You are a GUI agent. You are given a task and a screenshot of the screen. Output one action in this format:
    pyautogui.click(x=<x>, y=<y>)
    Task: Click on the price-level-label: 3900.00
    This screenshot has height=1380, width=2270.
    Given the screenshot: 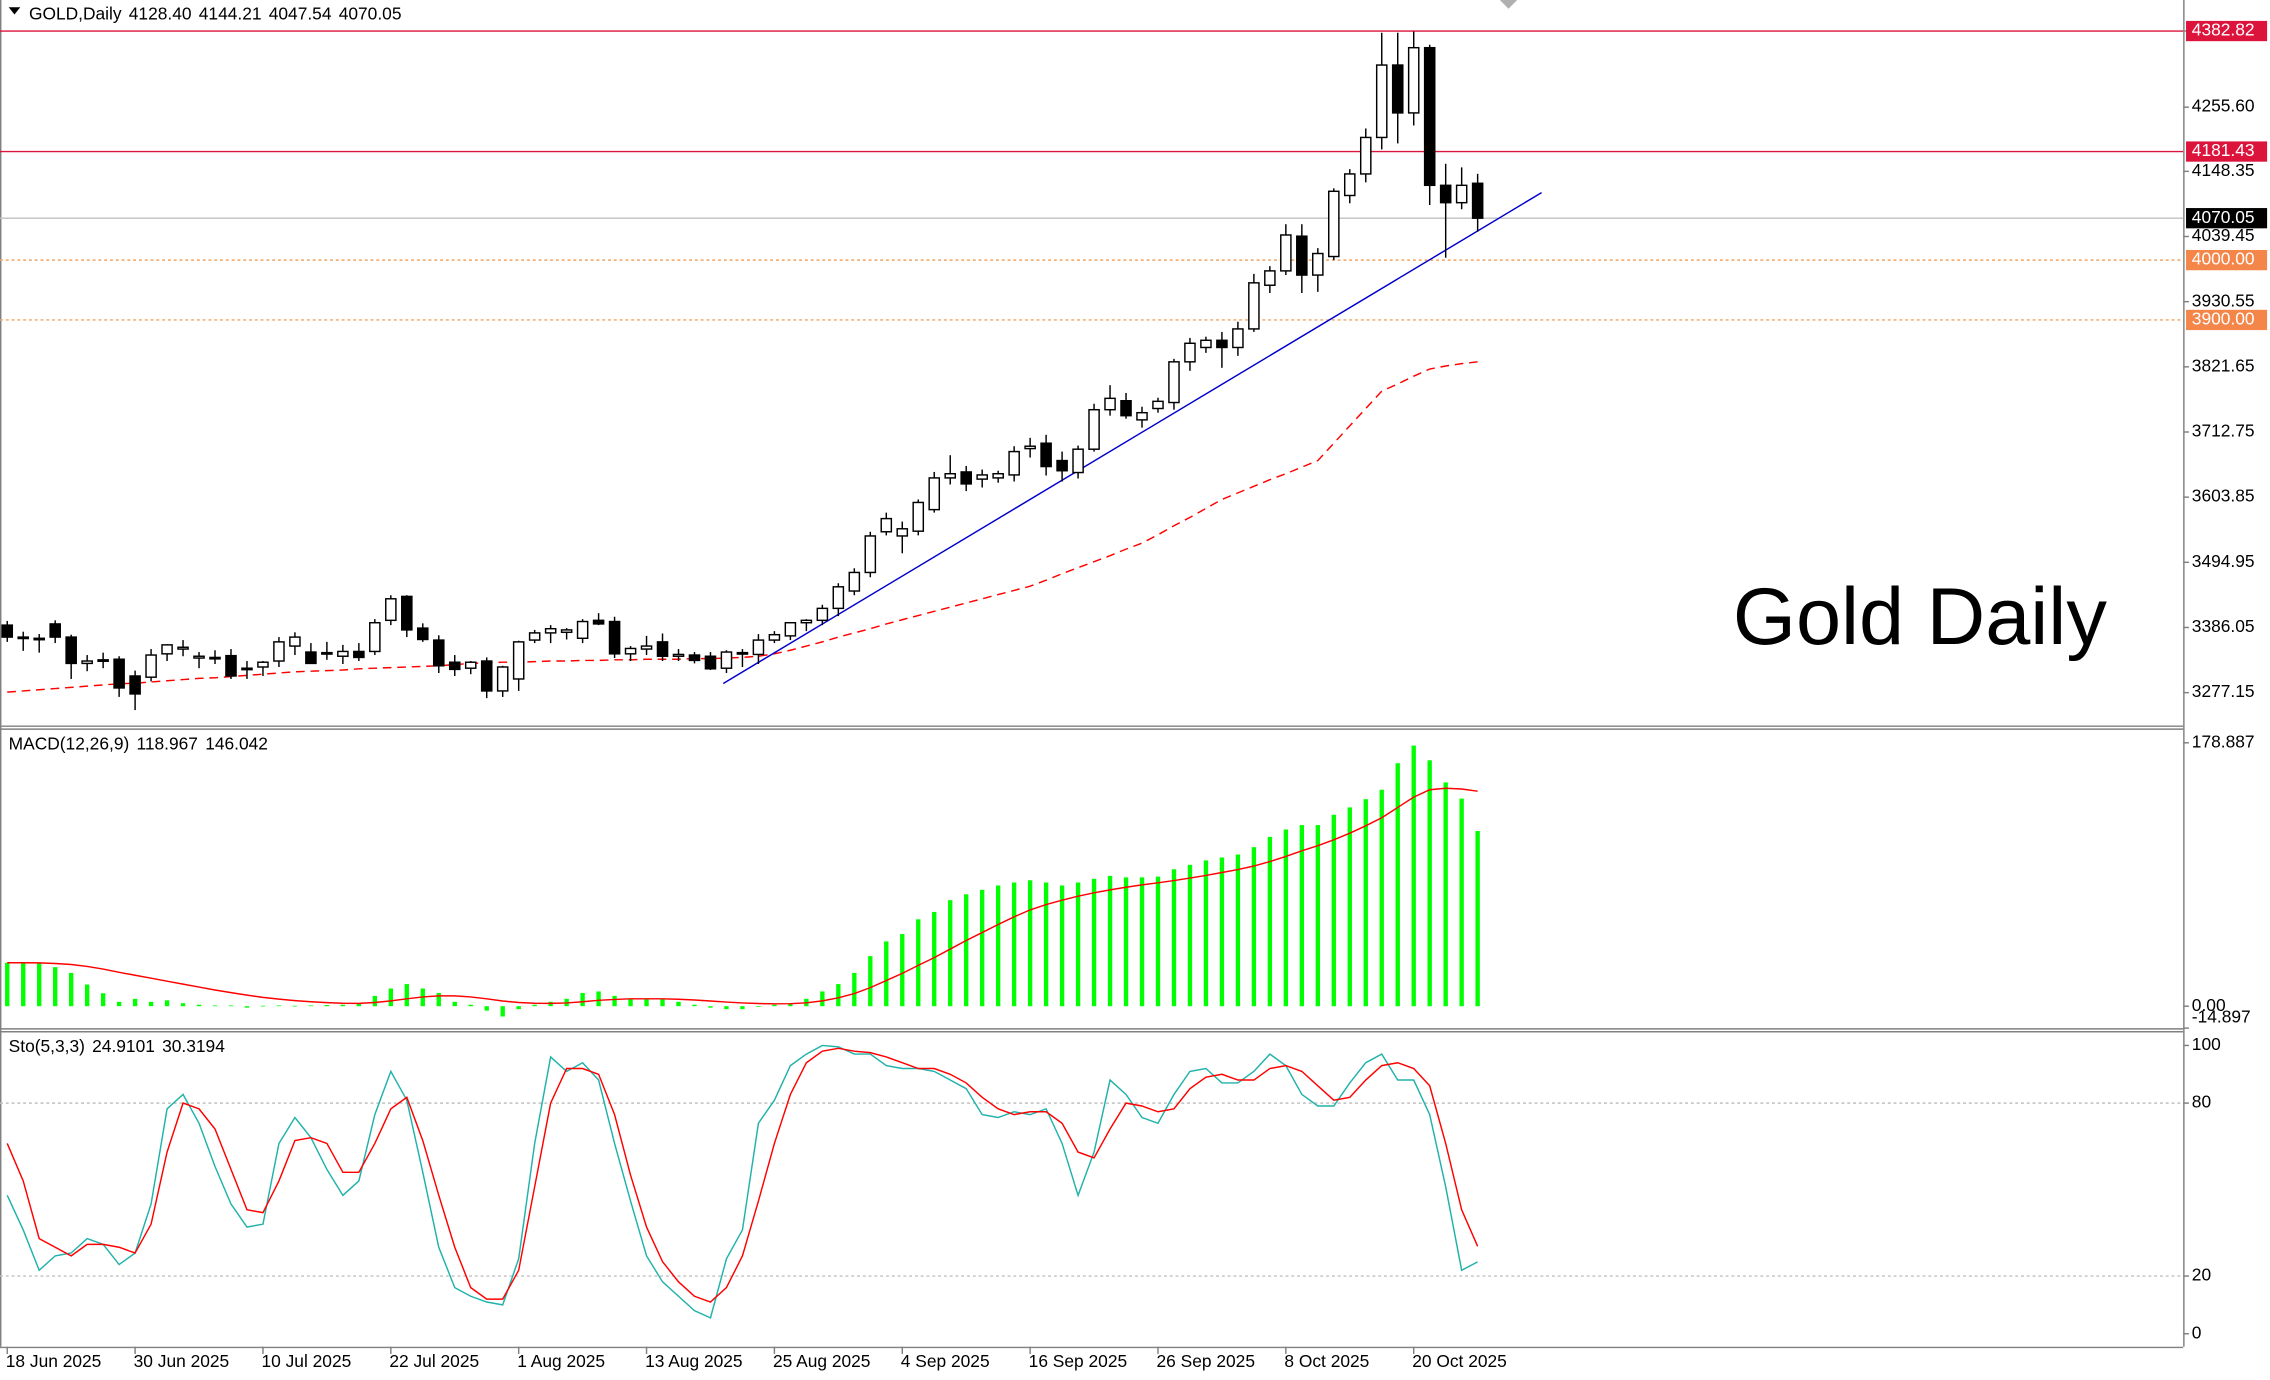 What is the action you would take?
    pyautogui.click(x=2223, y=319)
    